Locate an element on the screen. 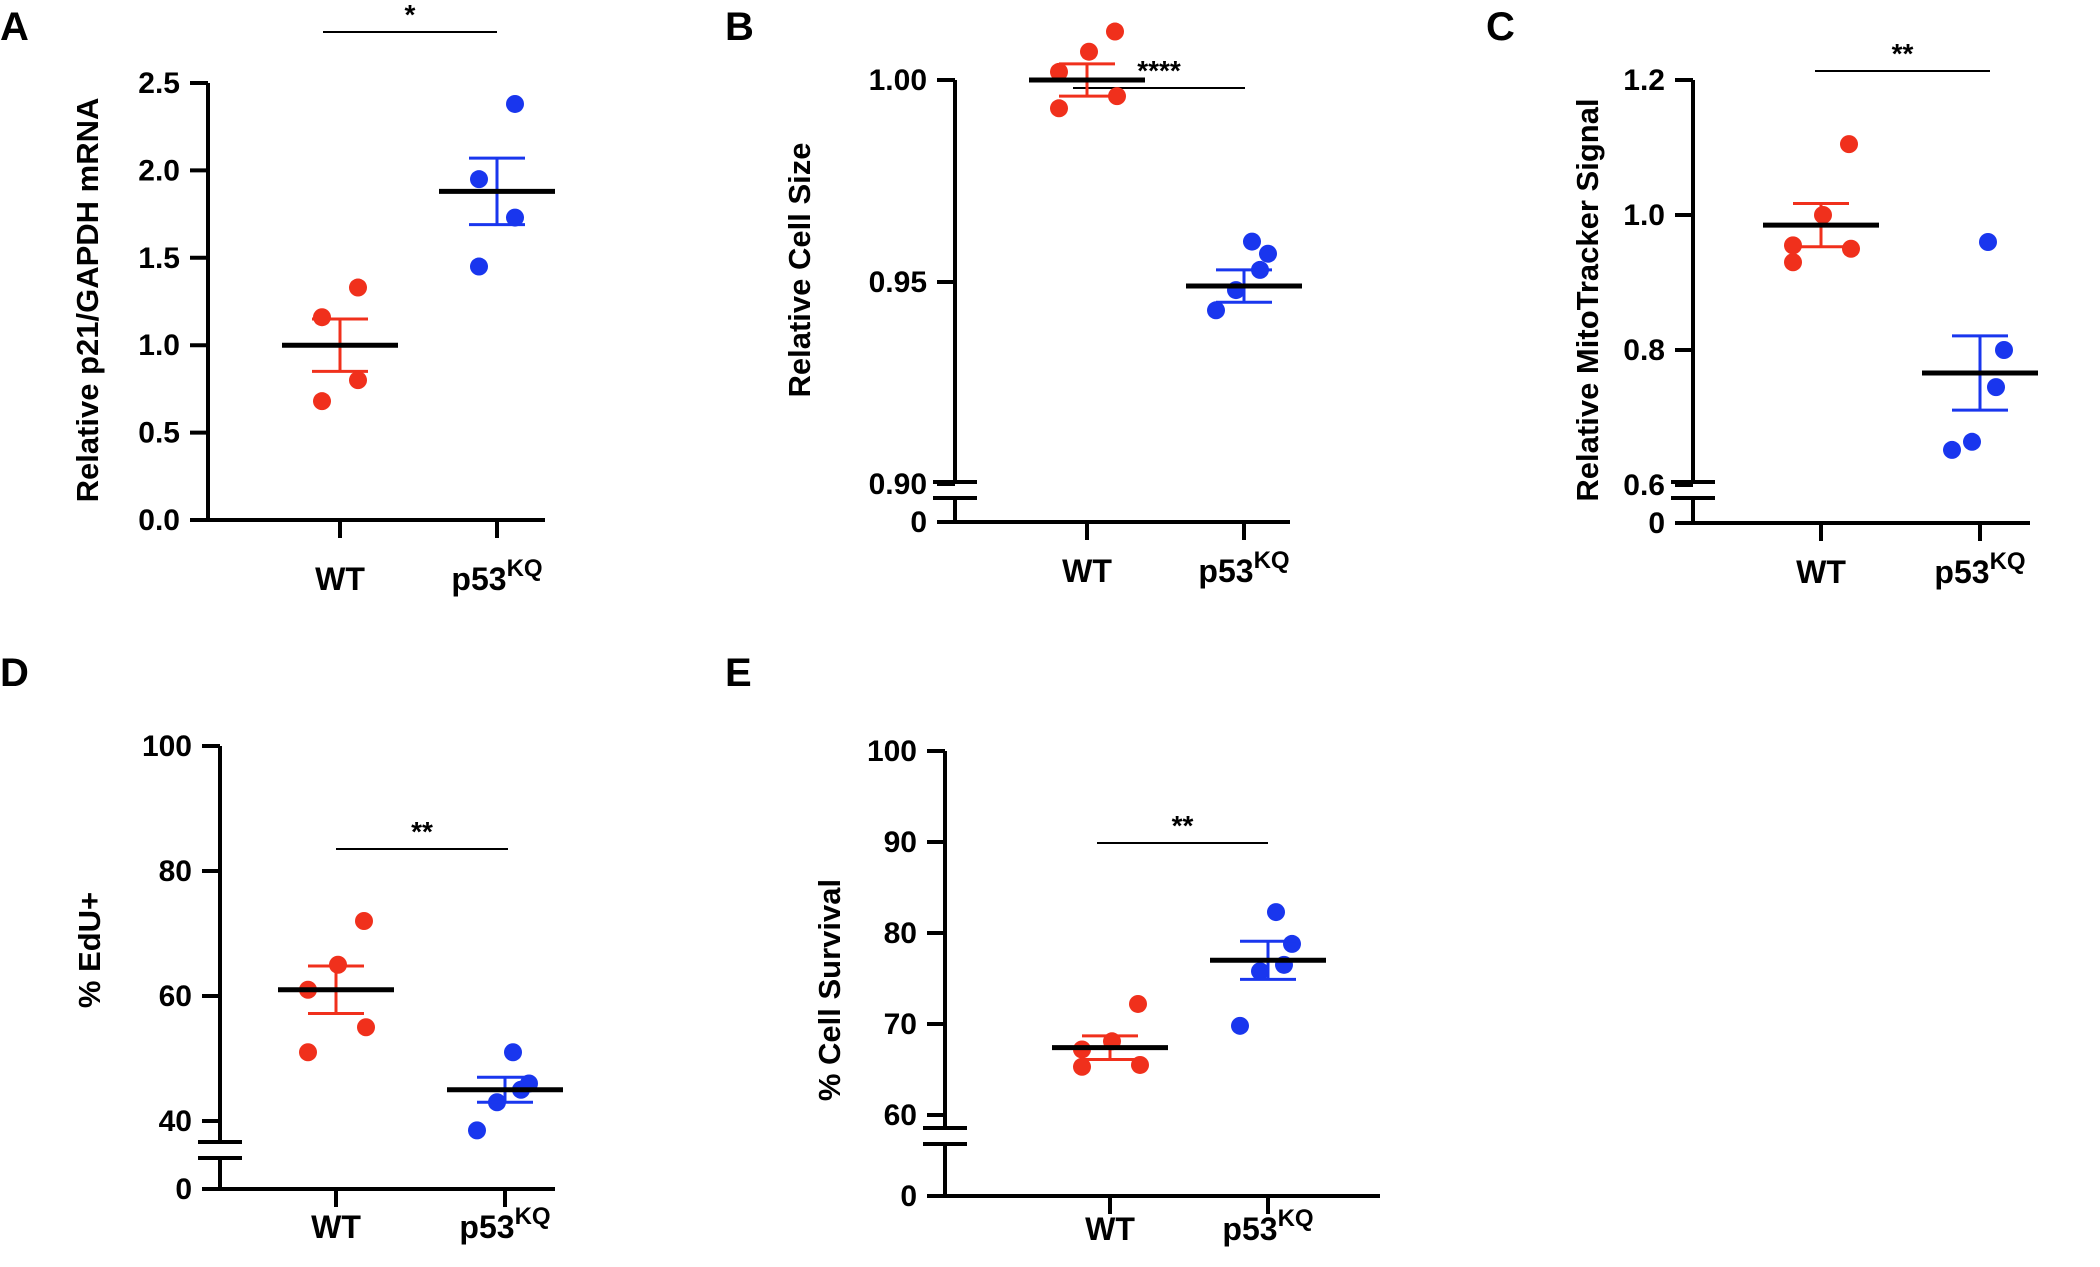  y-axis-label: Relative MitoTracker Signal is located at coordinates (1587, 299).